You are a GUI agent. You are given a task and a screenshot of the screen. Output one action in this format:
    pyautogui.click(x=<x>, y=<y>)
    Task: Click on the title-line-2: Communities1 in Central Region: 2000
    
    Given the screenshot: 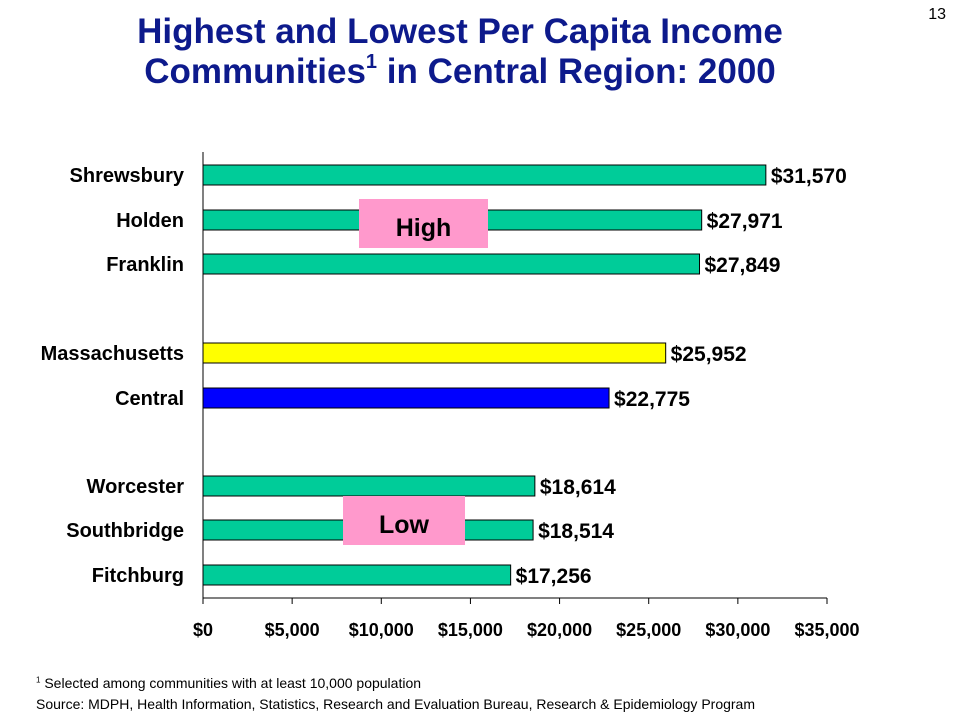 What is the action you would take?
    pyautogui.click(x=460, y=72)
    